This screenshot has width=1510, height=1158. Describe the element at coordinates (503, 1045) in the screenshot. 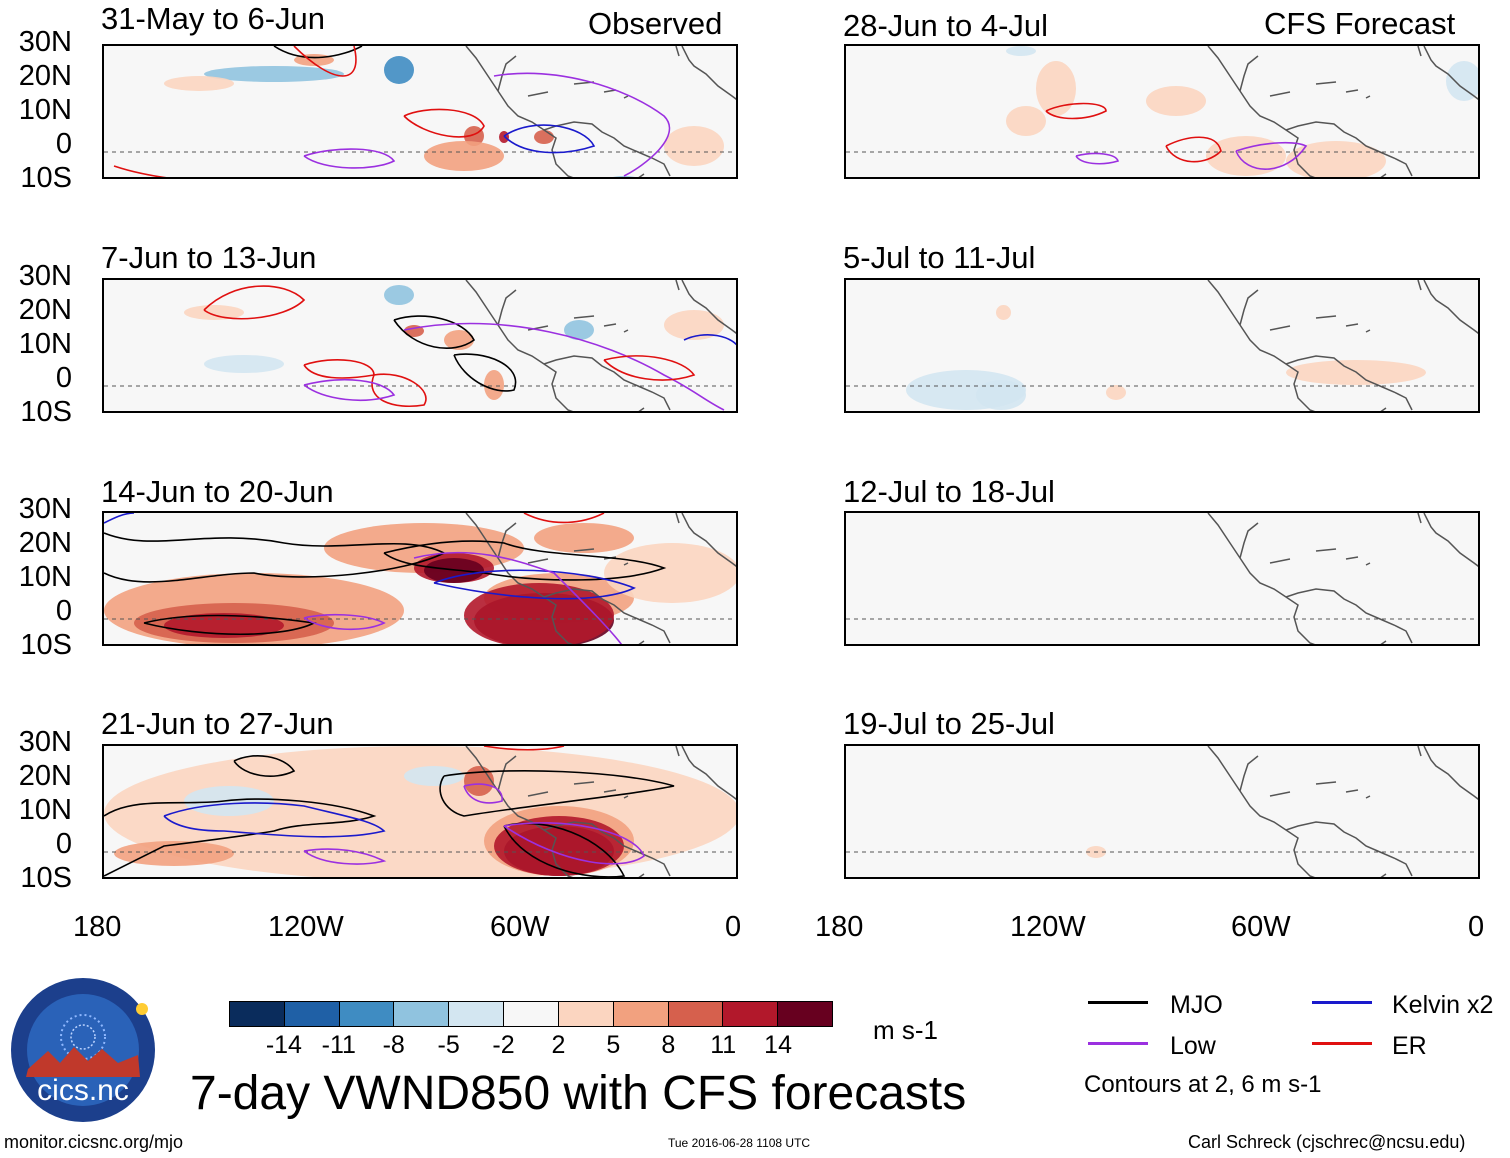

I see `colorbar-tick-label: -2` at that location.